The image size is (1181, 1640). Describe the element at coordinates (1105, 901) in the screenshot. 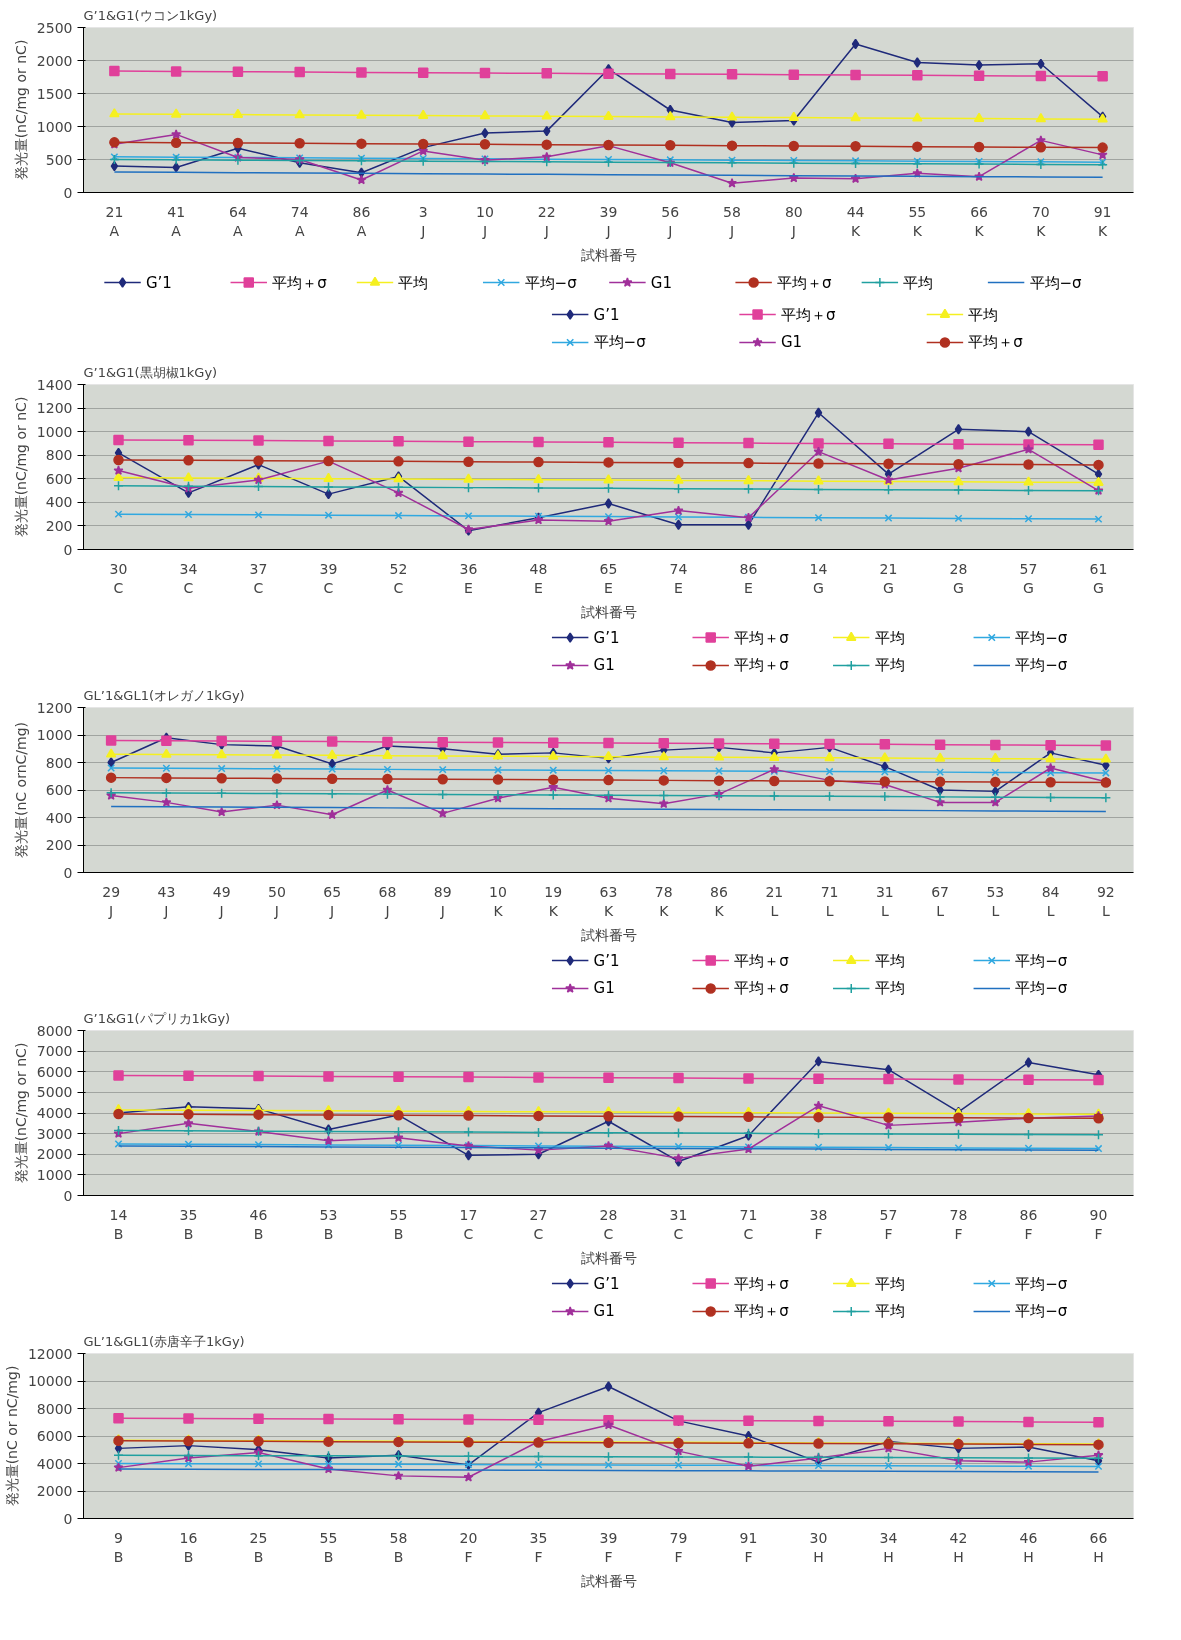

I see `x-tick-label: 92 L` at that location.